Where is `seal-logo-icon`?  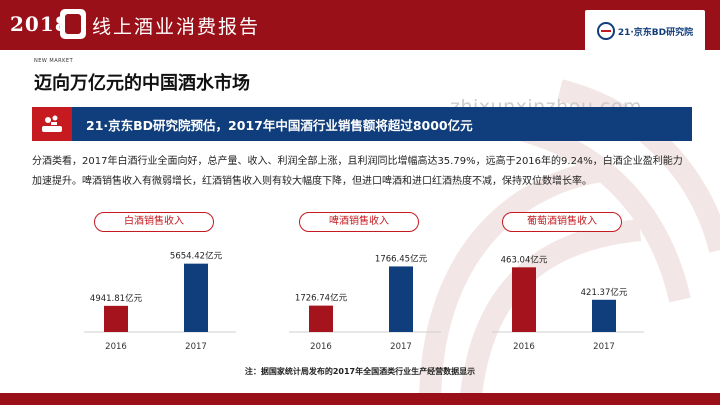
seal-logo-icon is located at coordinates (73, 24).